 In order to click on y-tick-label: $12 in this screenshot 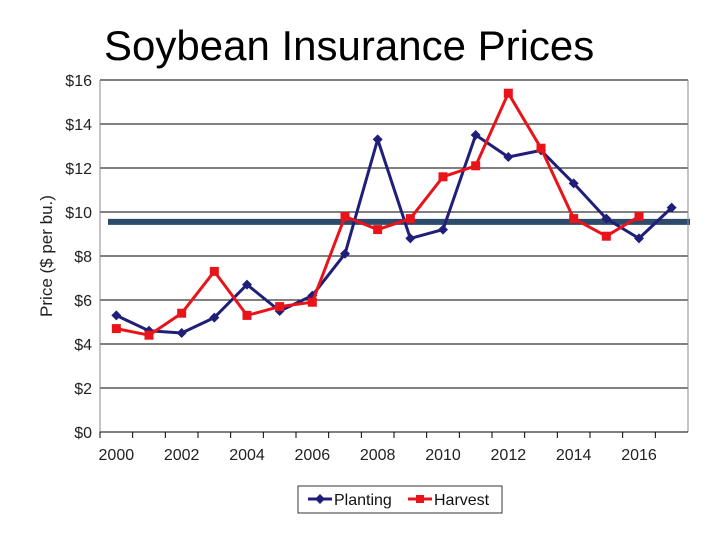, I will do `click(78, 169)`.